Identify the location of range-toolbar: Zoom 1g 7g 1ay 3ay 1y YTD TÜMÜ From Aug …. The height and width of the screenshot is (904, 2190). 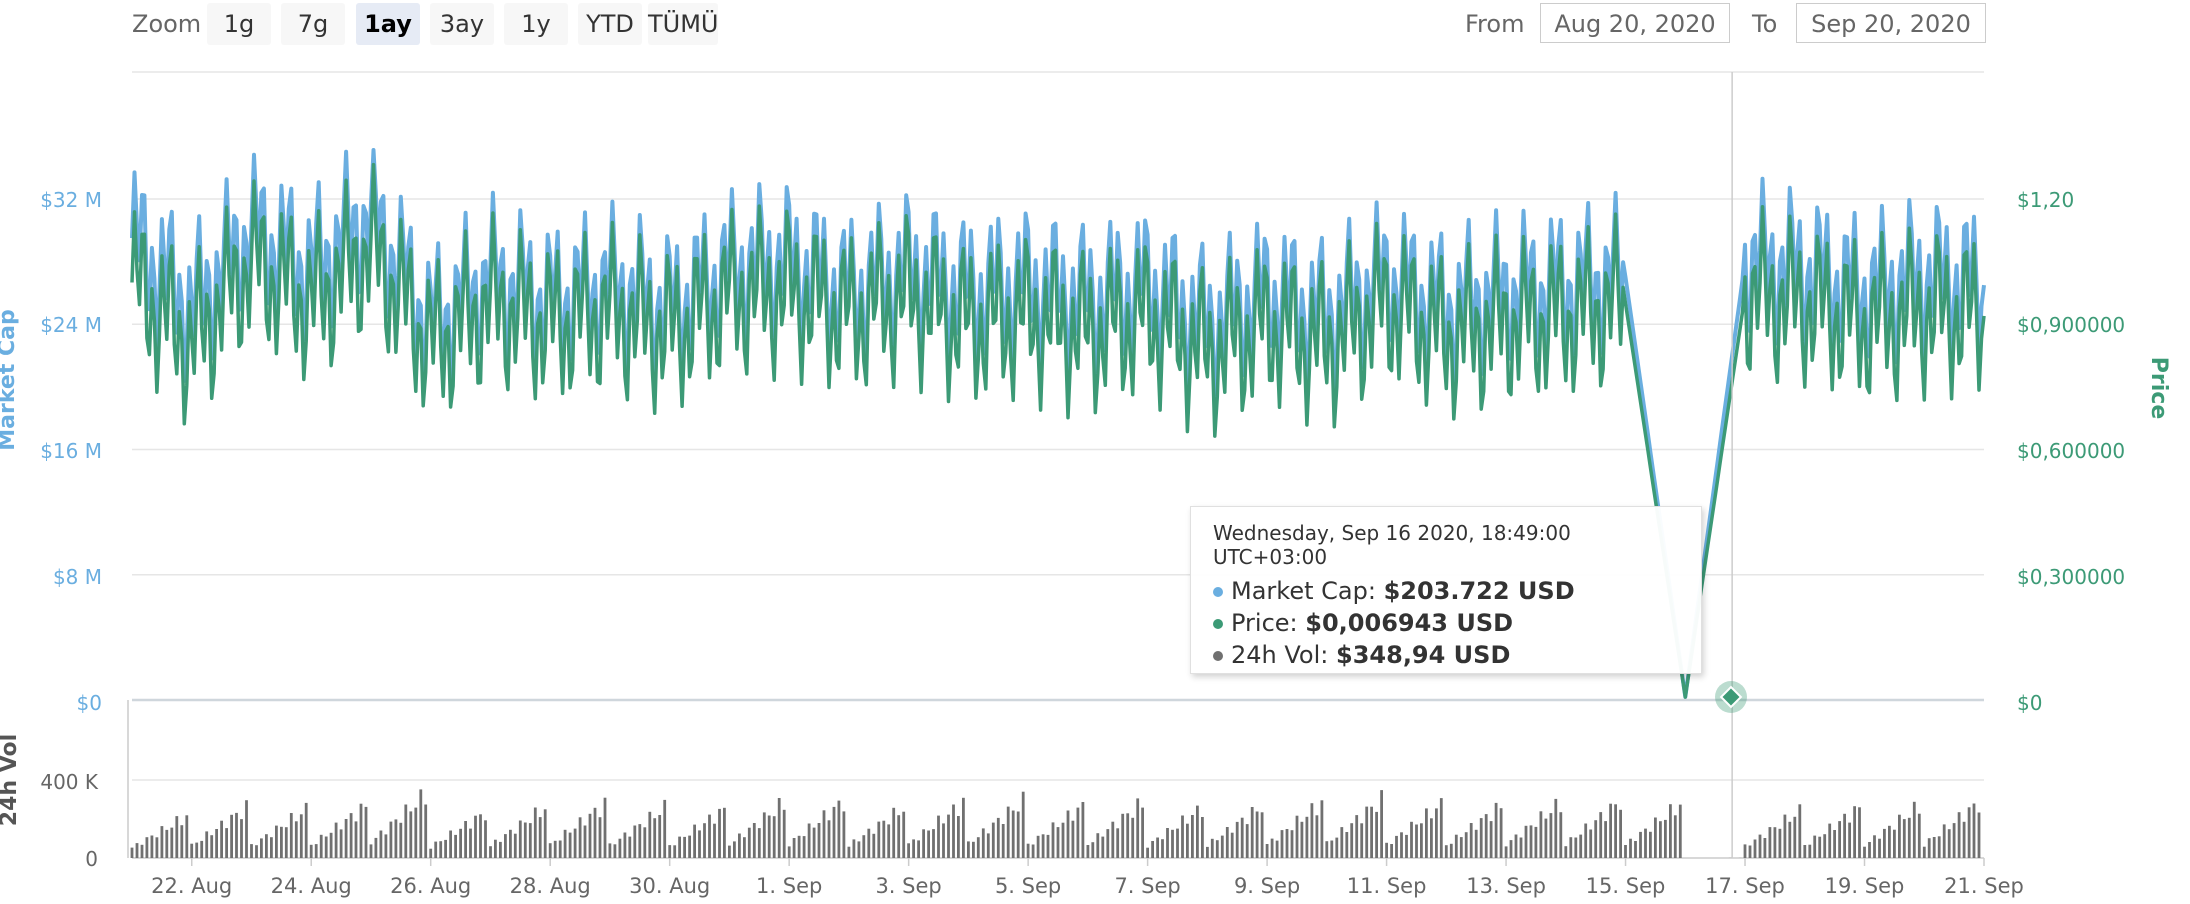
(1095, 30).